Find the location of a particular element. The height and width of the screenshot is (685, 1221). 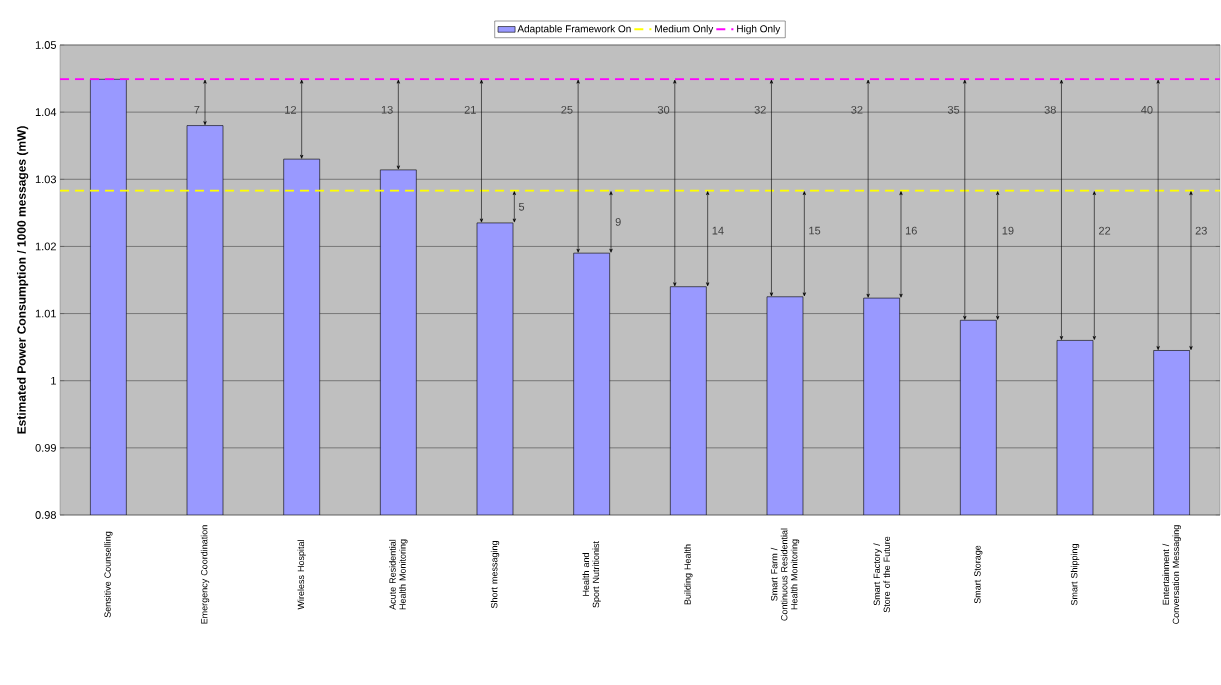

annotation: 22 is located at coordinates (1105, 230).